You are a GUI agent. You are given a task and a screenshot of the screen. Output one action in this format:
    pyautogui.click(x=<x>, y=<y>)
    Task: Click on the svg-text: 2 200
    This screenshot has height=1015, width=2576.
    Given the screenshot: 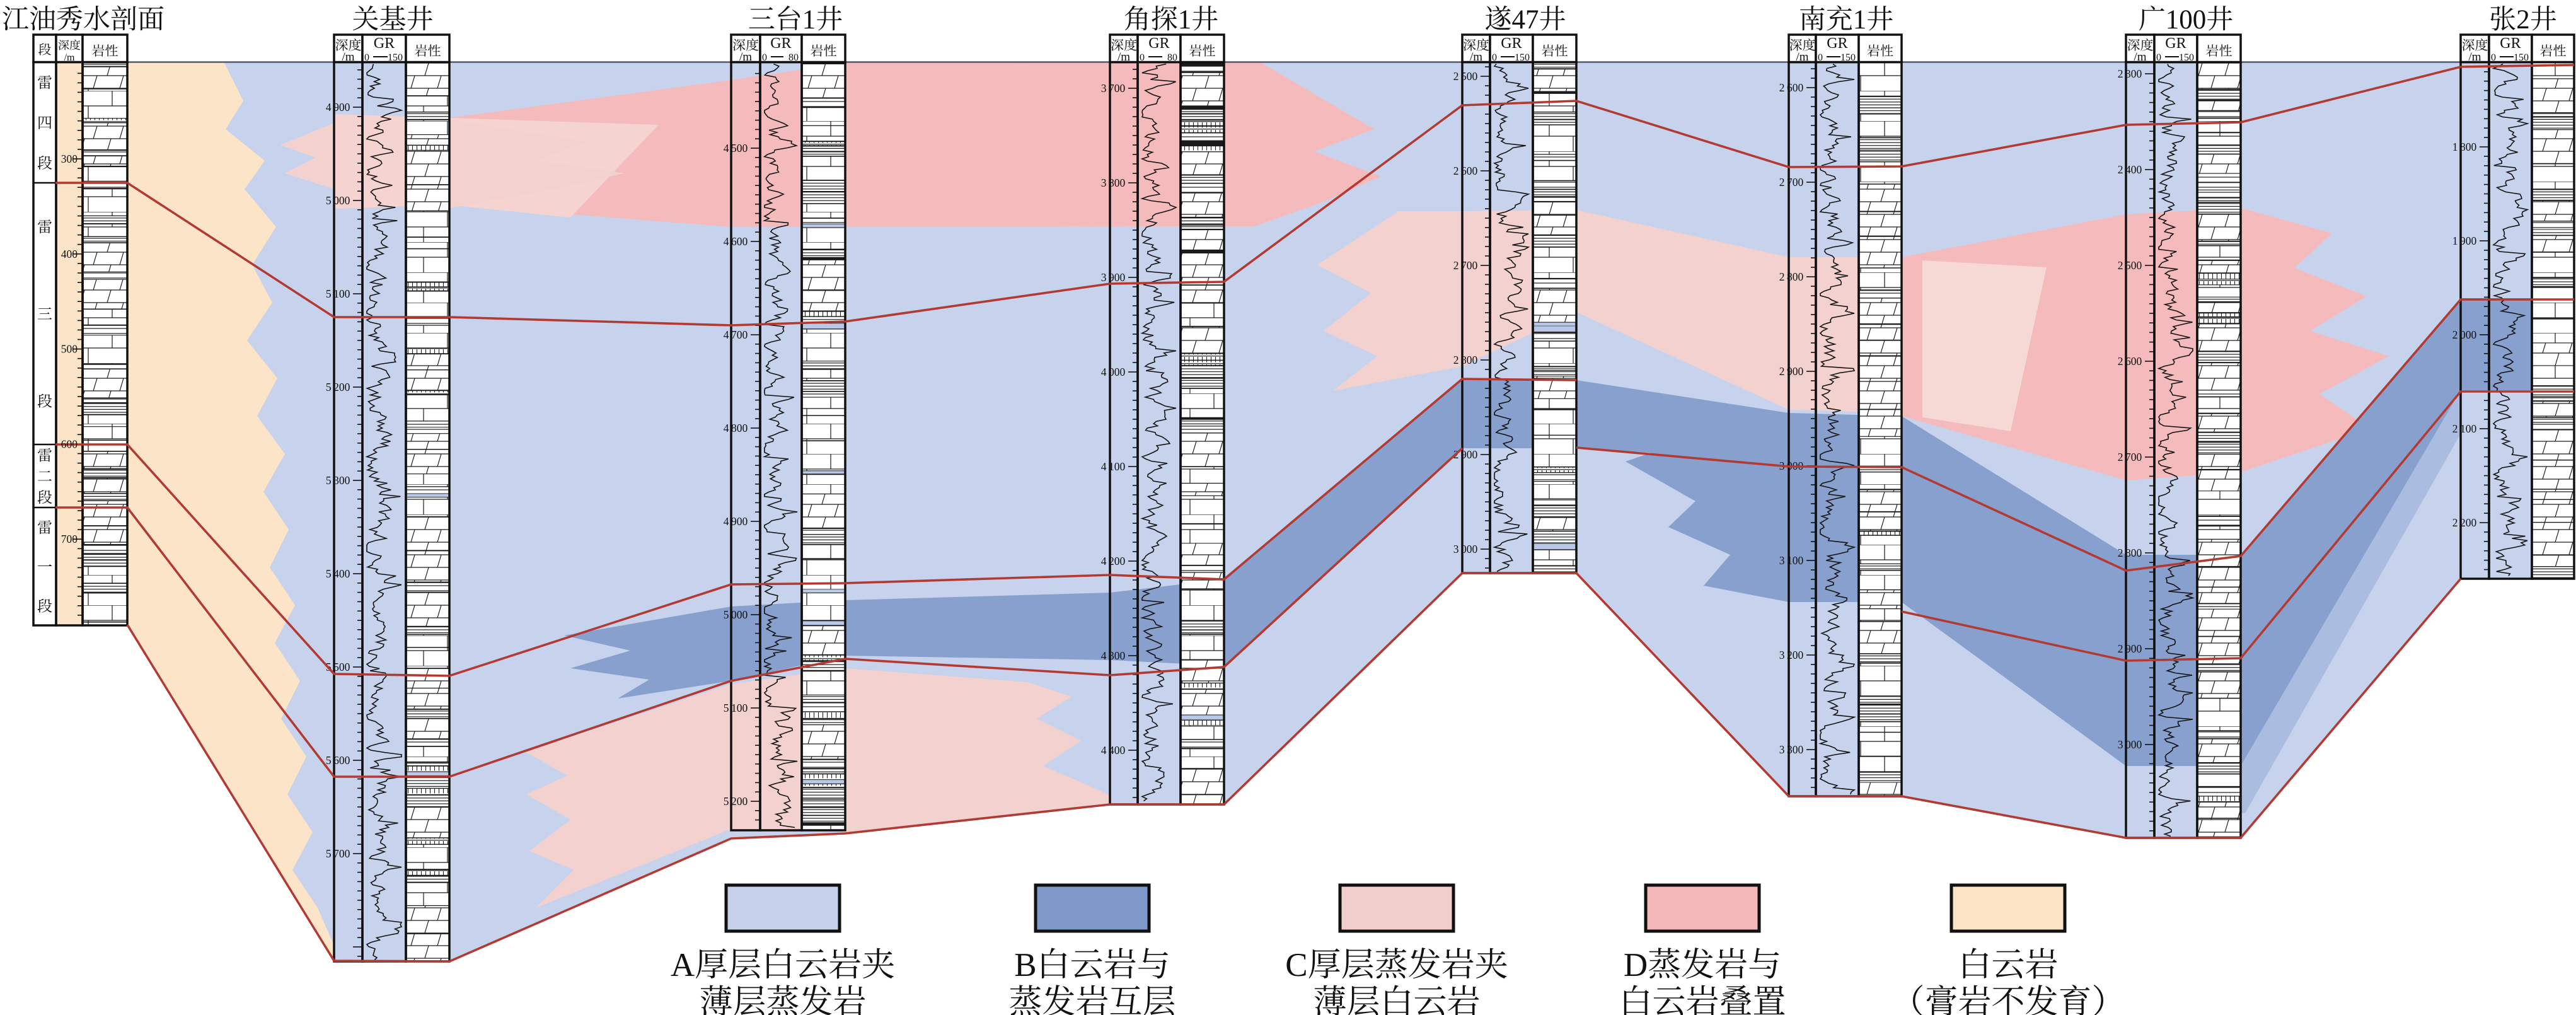 What is the action you would take?
    pyautogui.click(x=2464, y=523)
    